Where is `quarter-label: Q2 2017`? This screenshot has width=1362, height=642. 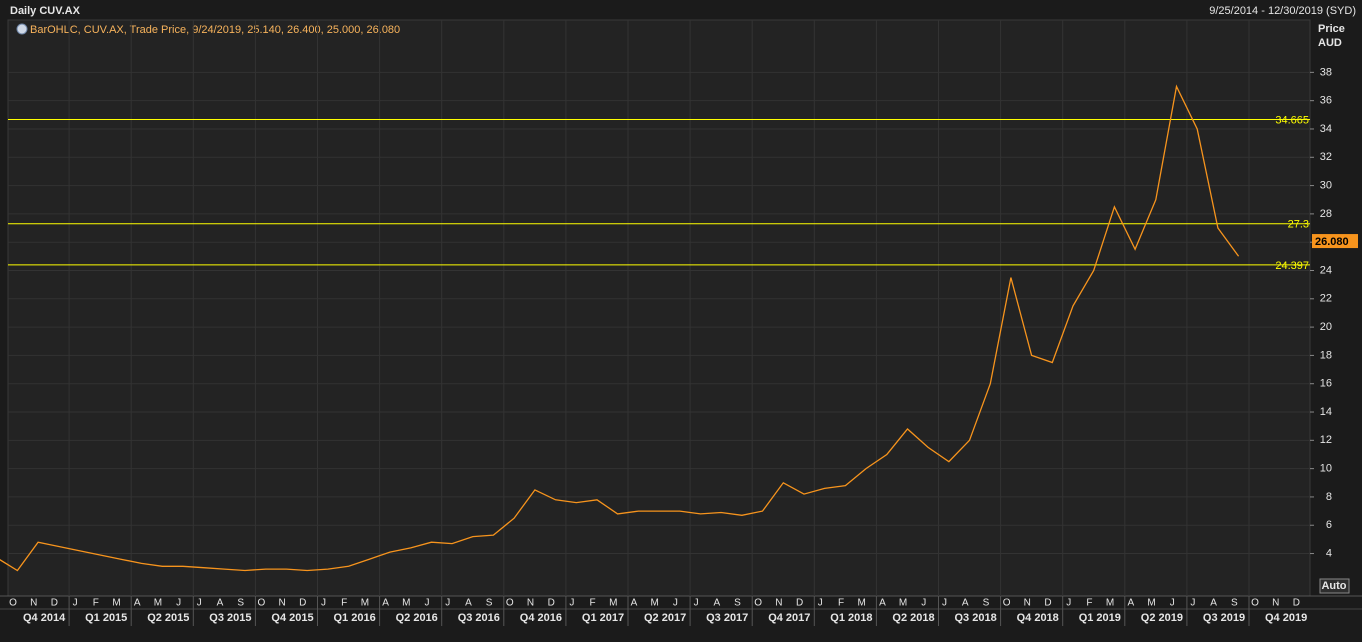
quarter-label: Q2 2017 is located at coordinates (665, 618).